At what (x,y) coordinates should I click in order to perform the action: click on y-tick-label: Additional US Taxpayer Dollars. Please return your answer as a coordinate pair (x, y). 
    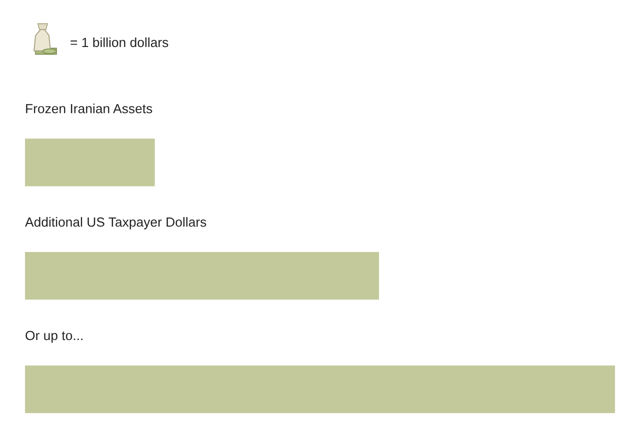
    Looking at the image, I should click on (115, 223).